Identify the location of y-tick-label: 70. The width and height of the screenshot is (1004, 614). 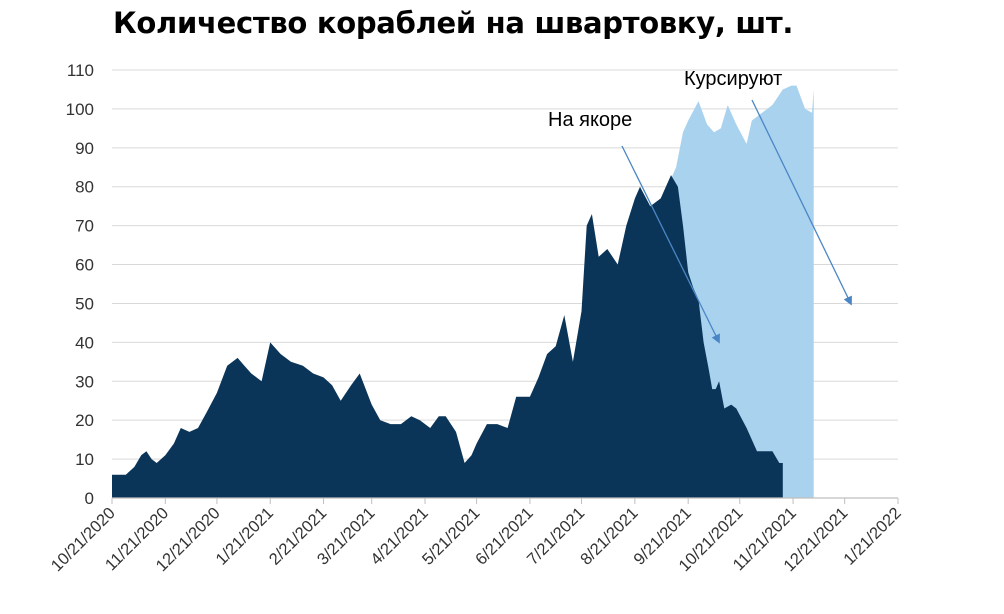
(84, 226).